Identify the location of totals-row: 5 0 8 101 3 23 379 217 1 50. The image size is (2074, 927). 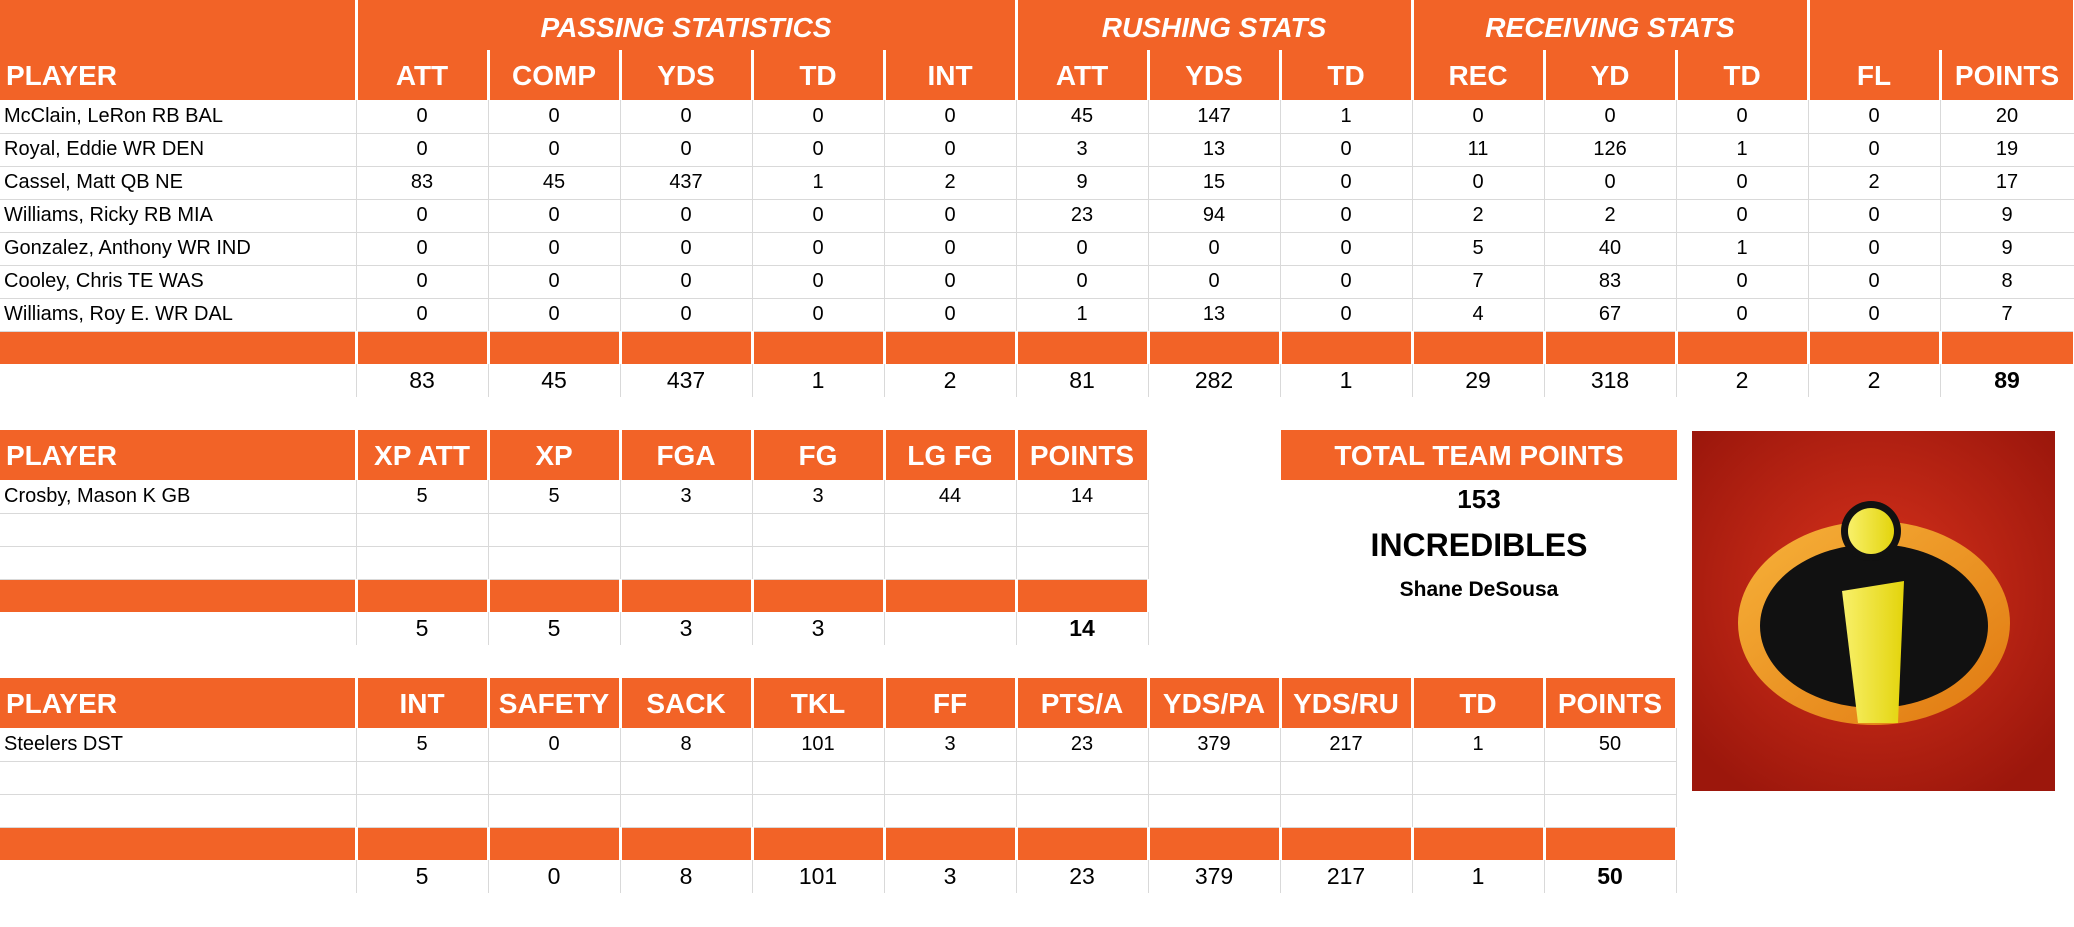
(838, 876).